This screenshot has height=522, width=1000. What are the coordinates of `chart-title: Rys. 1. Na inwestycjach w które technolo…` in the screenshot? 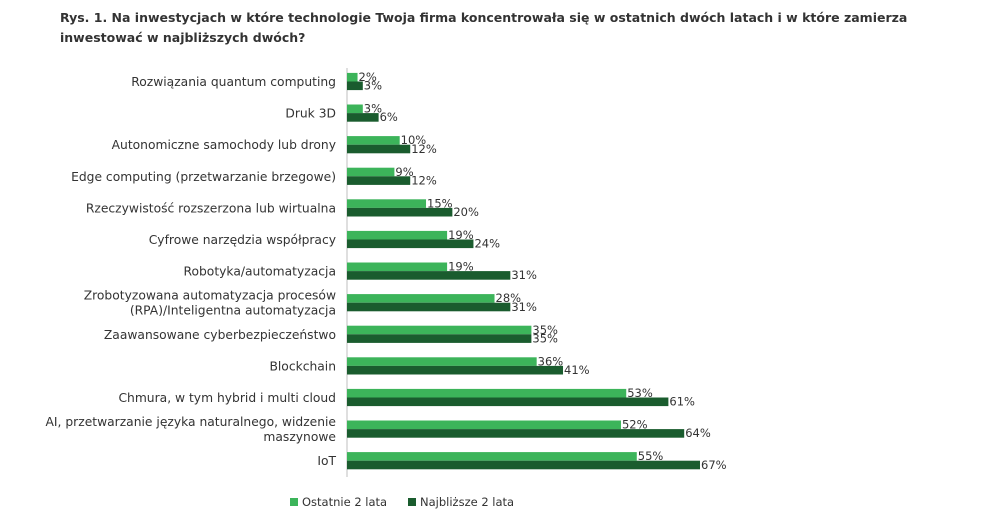 It's located at (484, 27).